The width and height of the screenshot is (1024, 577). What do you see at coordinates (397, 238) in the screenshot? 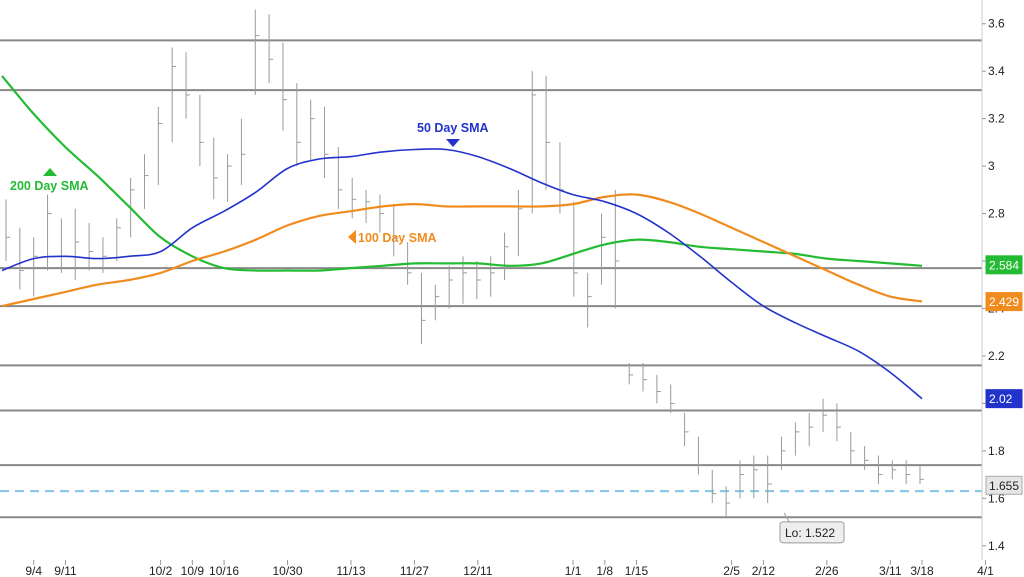
I see `100-day-sma-annotation: 100 Day SMA` at bounding box center [397, 238].